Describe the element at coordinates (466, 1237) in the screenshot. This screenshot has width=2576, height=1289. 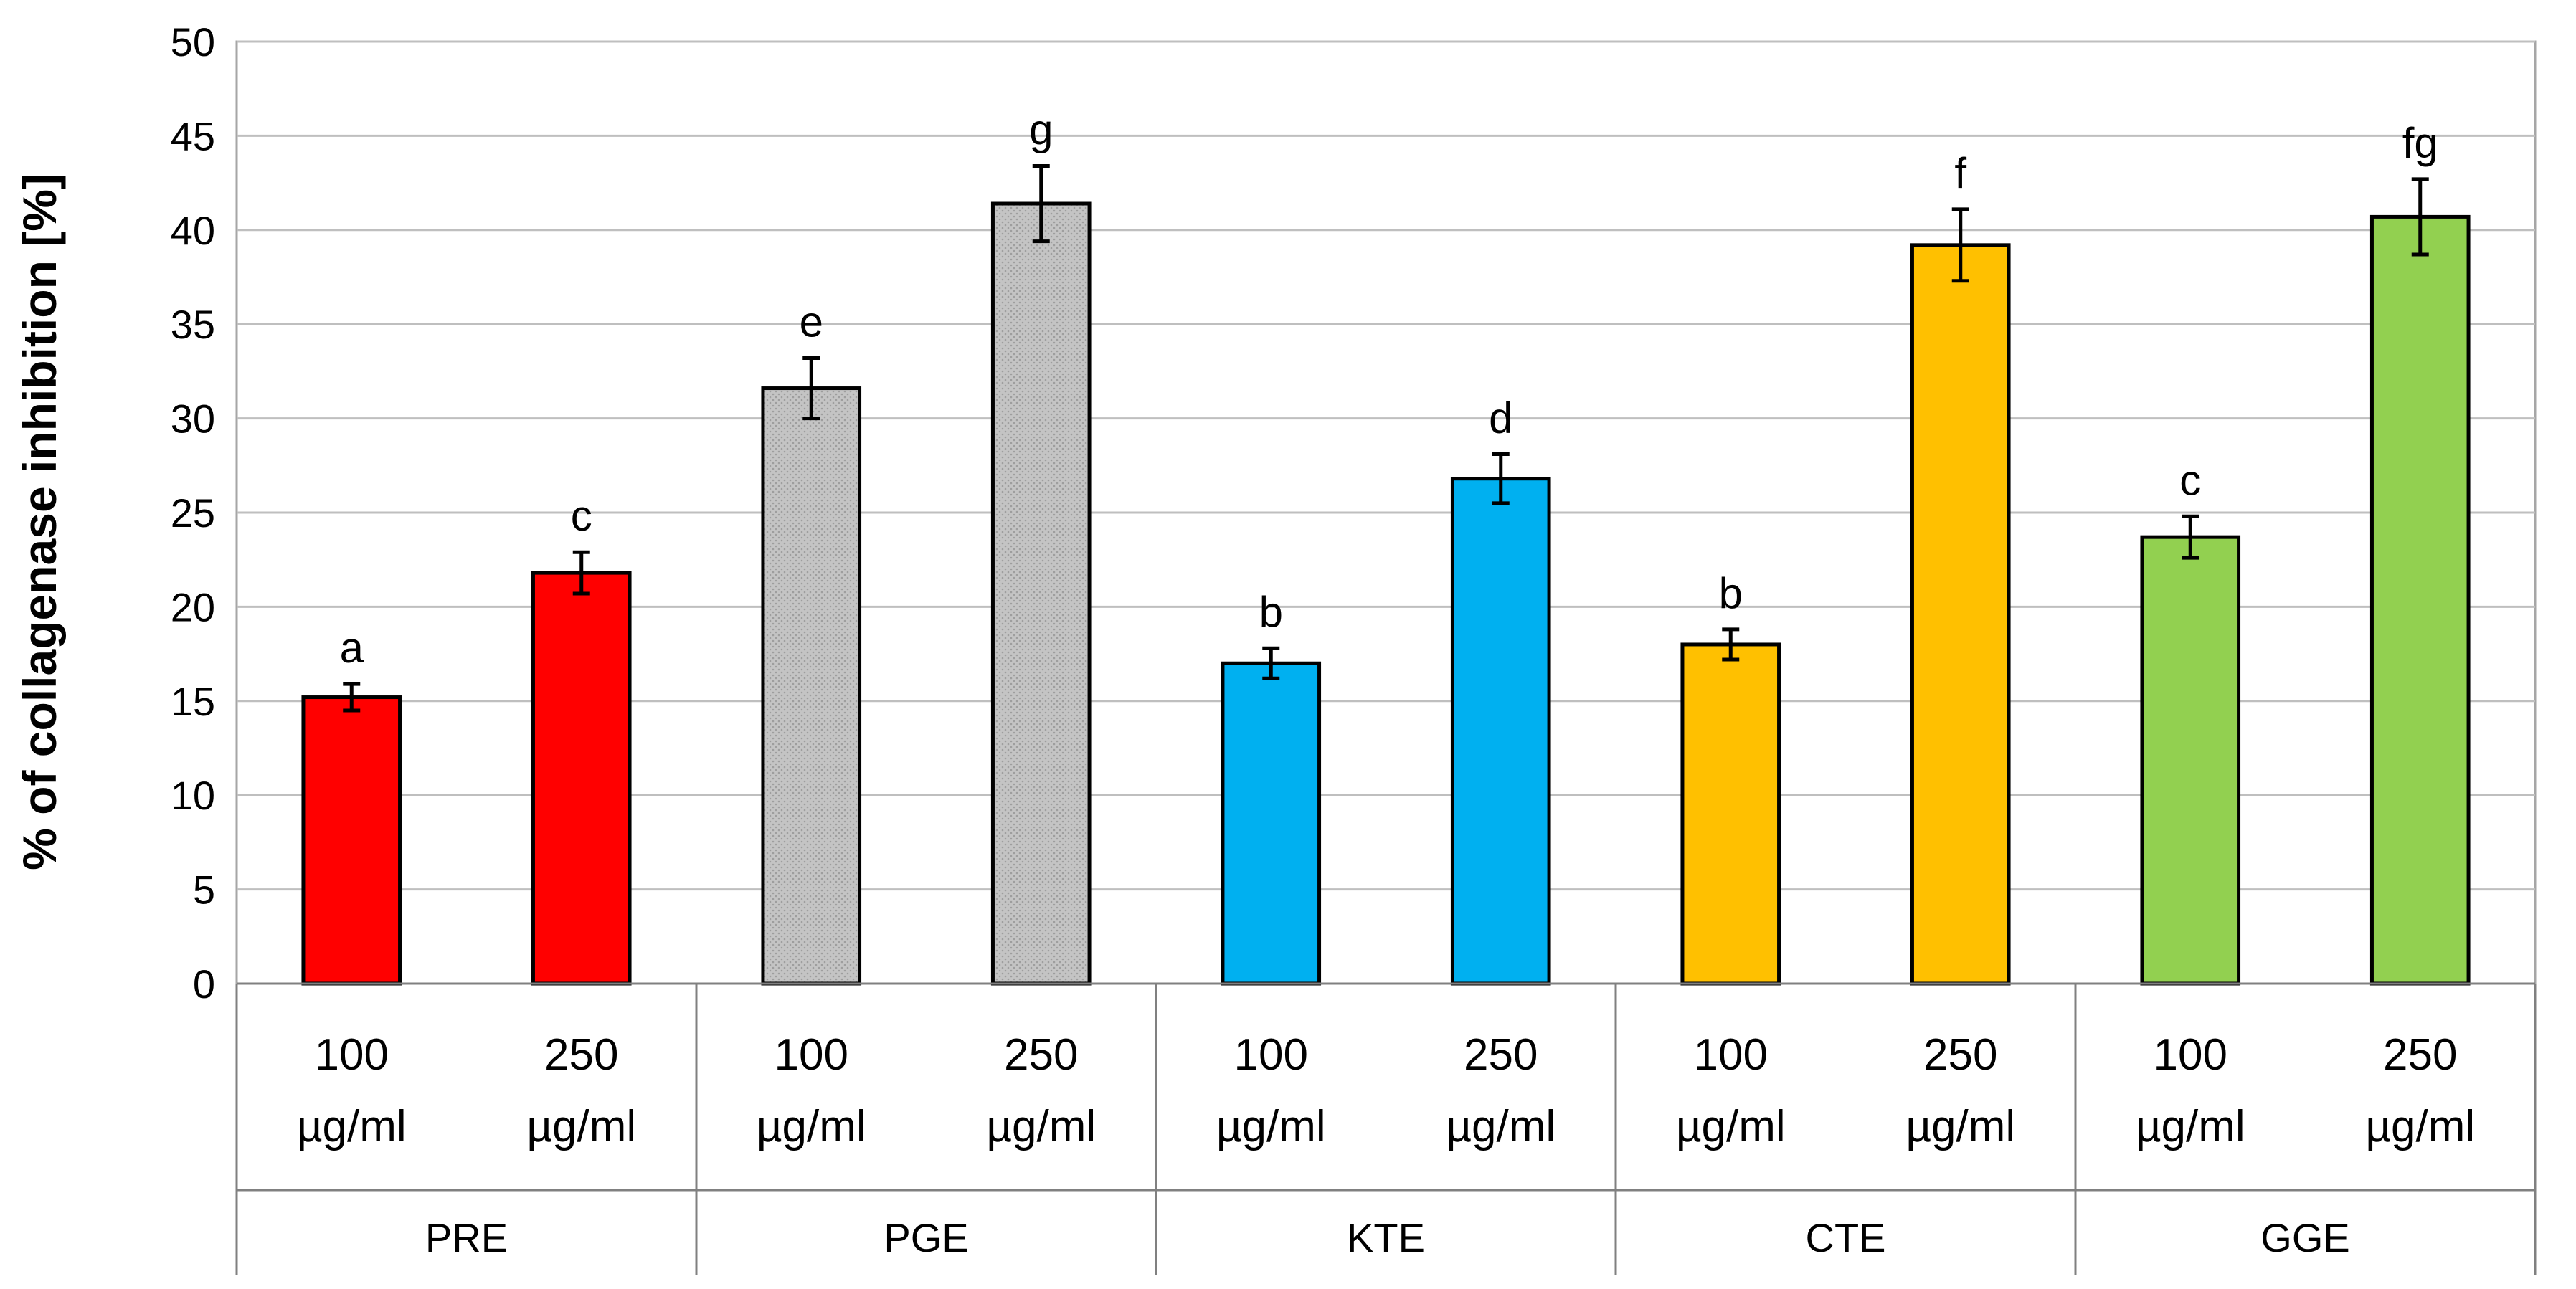
I see `x-group-label: PRE` at that location.